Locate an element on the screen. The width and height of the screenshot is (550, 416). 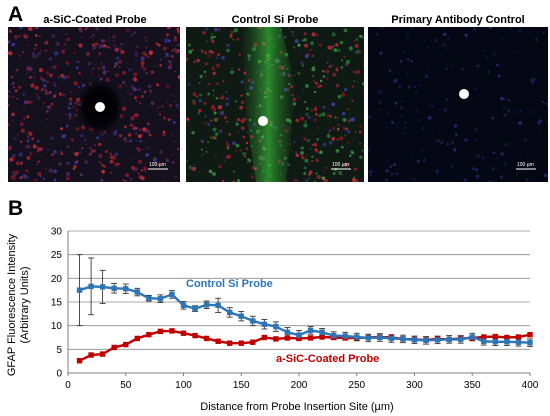
probe-insertion-marker is located at coordinates (464, 94).